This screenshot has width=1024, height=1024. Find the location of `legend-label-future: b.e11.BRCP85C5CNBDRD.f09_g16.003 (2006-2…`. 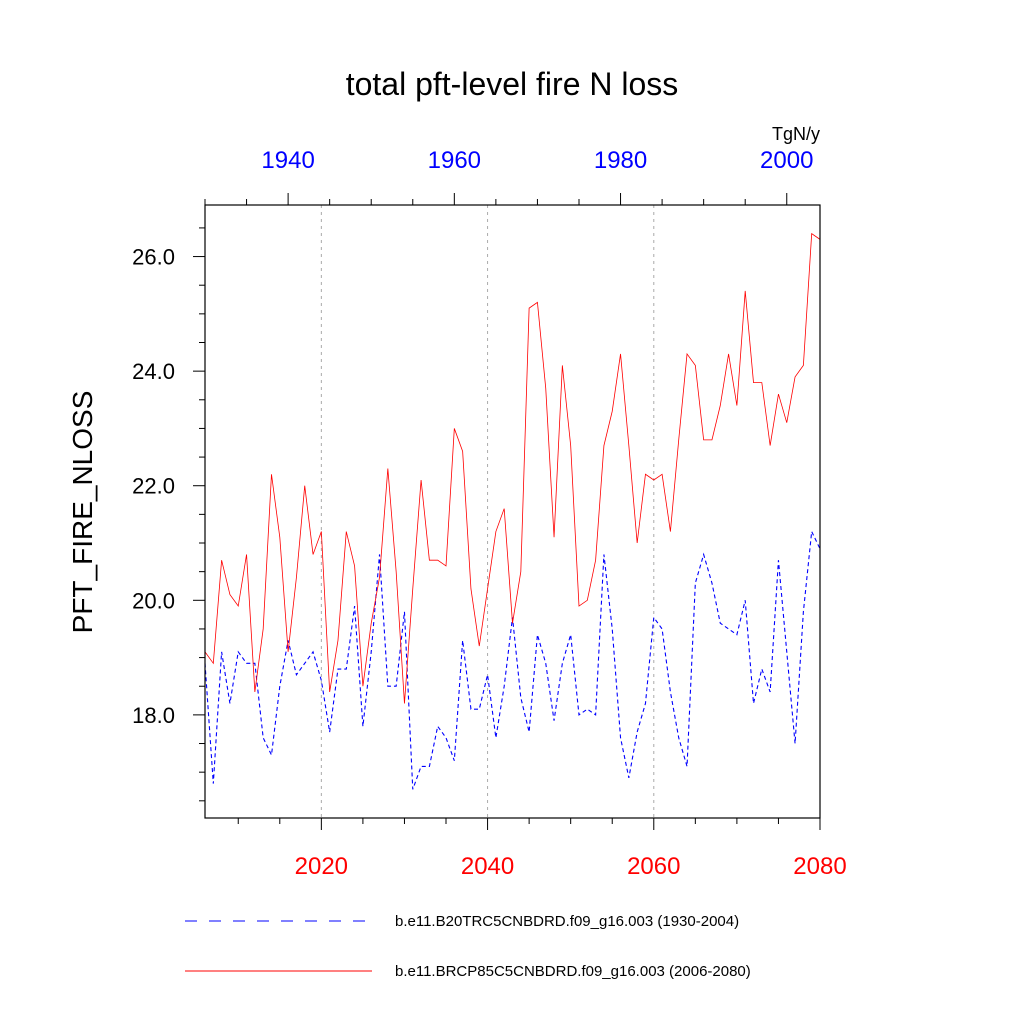

legend-label-future: b.e11.BRCP85C5CNBDRD.f09_g16.003 (2006-2… is located at coordinates (573, 971).